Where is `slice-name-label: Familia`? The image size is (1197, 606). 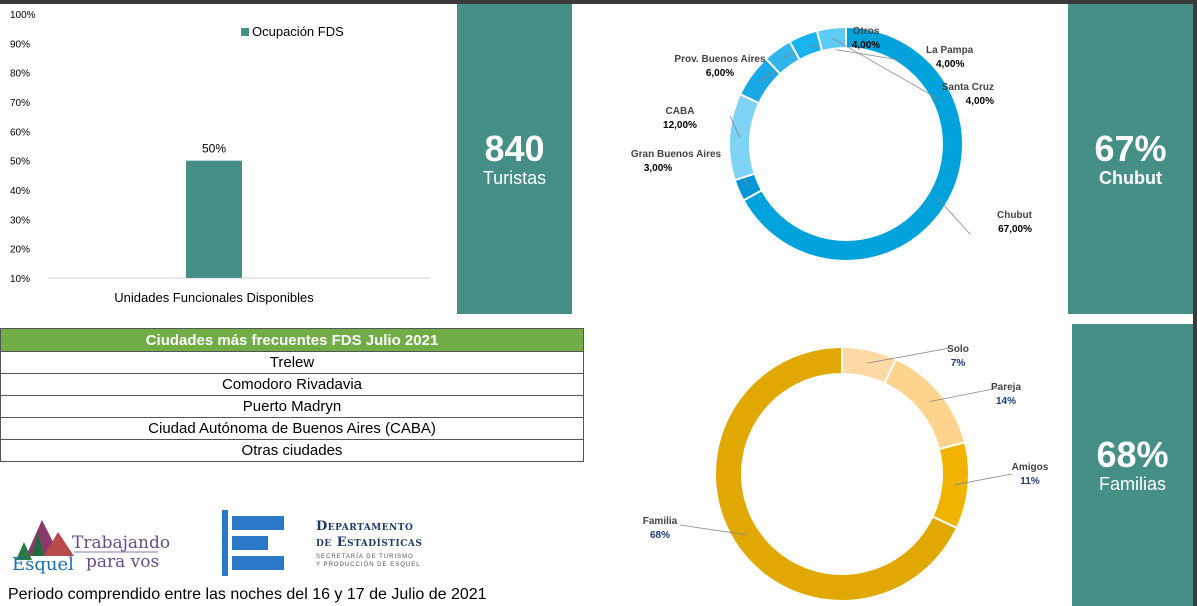 slice-name-label: Familia is located at coordinates (660, 521).